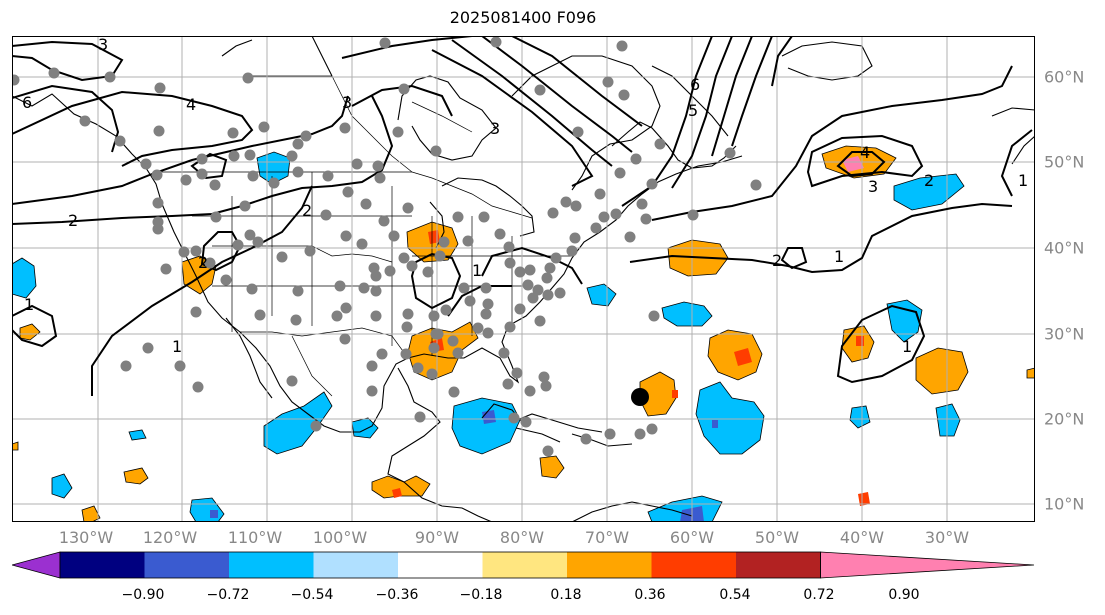  I want to click on lat-label: 50°N, so click(1064, 162).